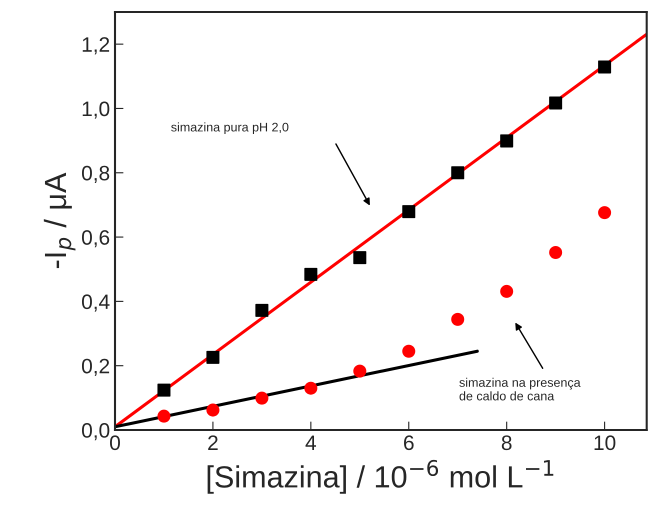  I want to click on y-tick-label: 1,0, so click(96, 110).